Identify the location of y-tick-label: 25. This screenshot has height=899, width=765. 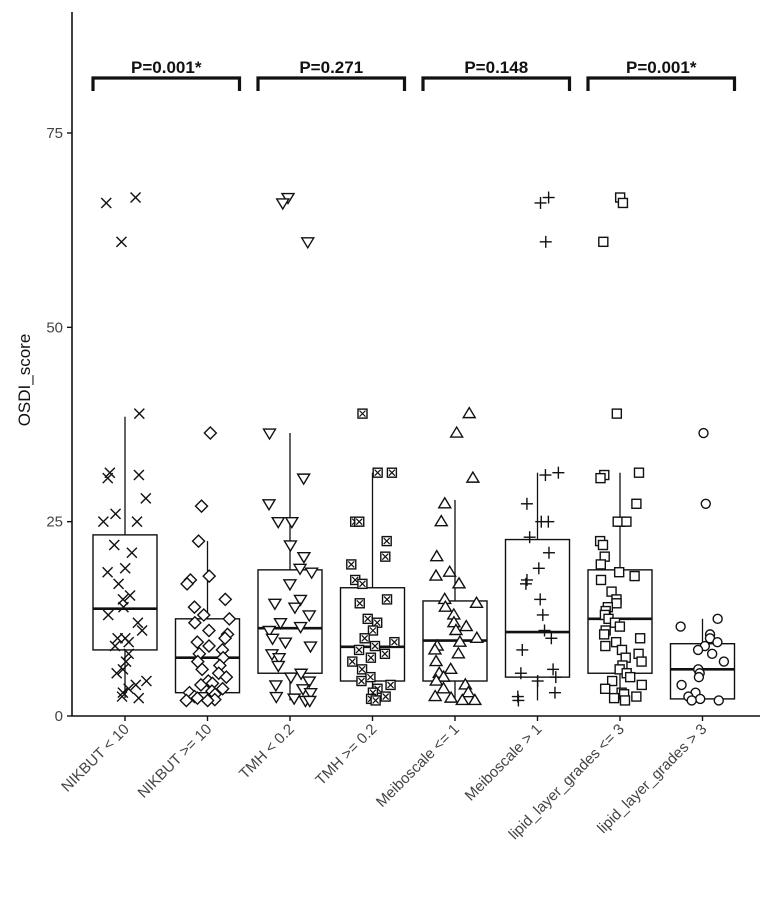
(54, 522).